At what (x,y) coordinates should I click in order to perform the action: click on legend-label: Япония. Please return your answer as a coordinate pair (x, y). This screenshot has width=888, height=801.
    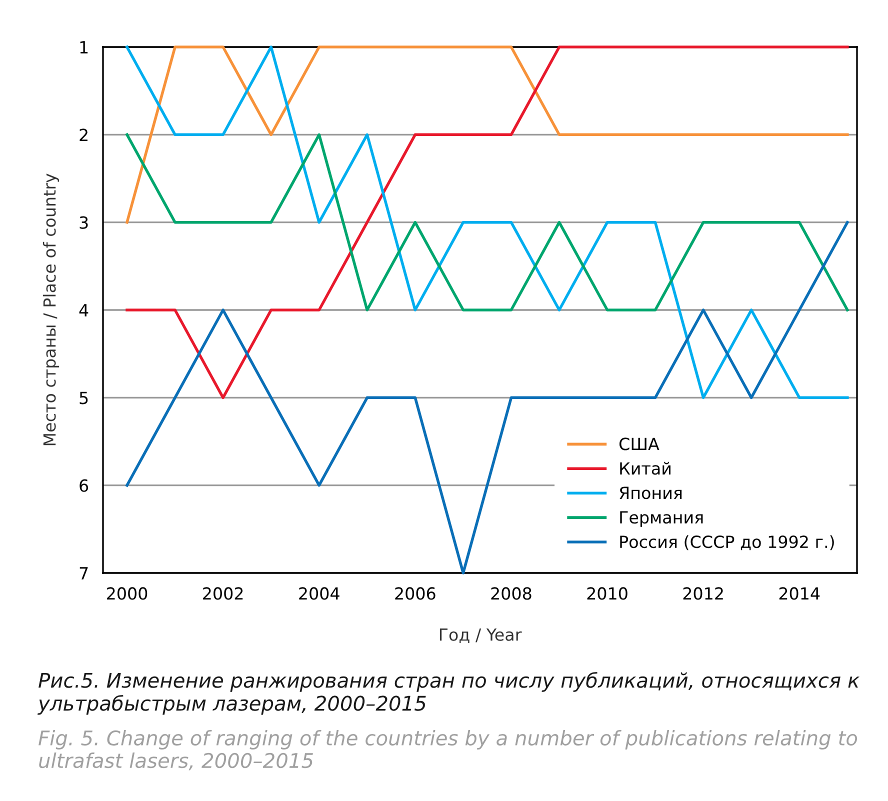
    Looking at the image, I should click on (651, 493).